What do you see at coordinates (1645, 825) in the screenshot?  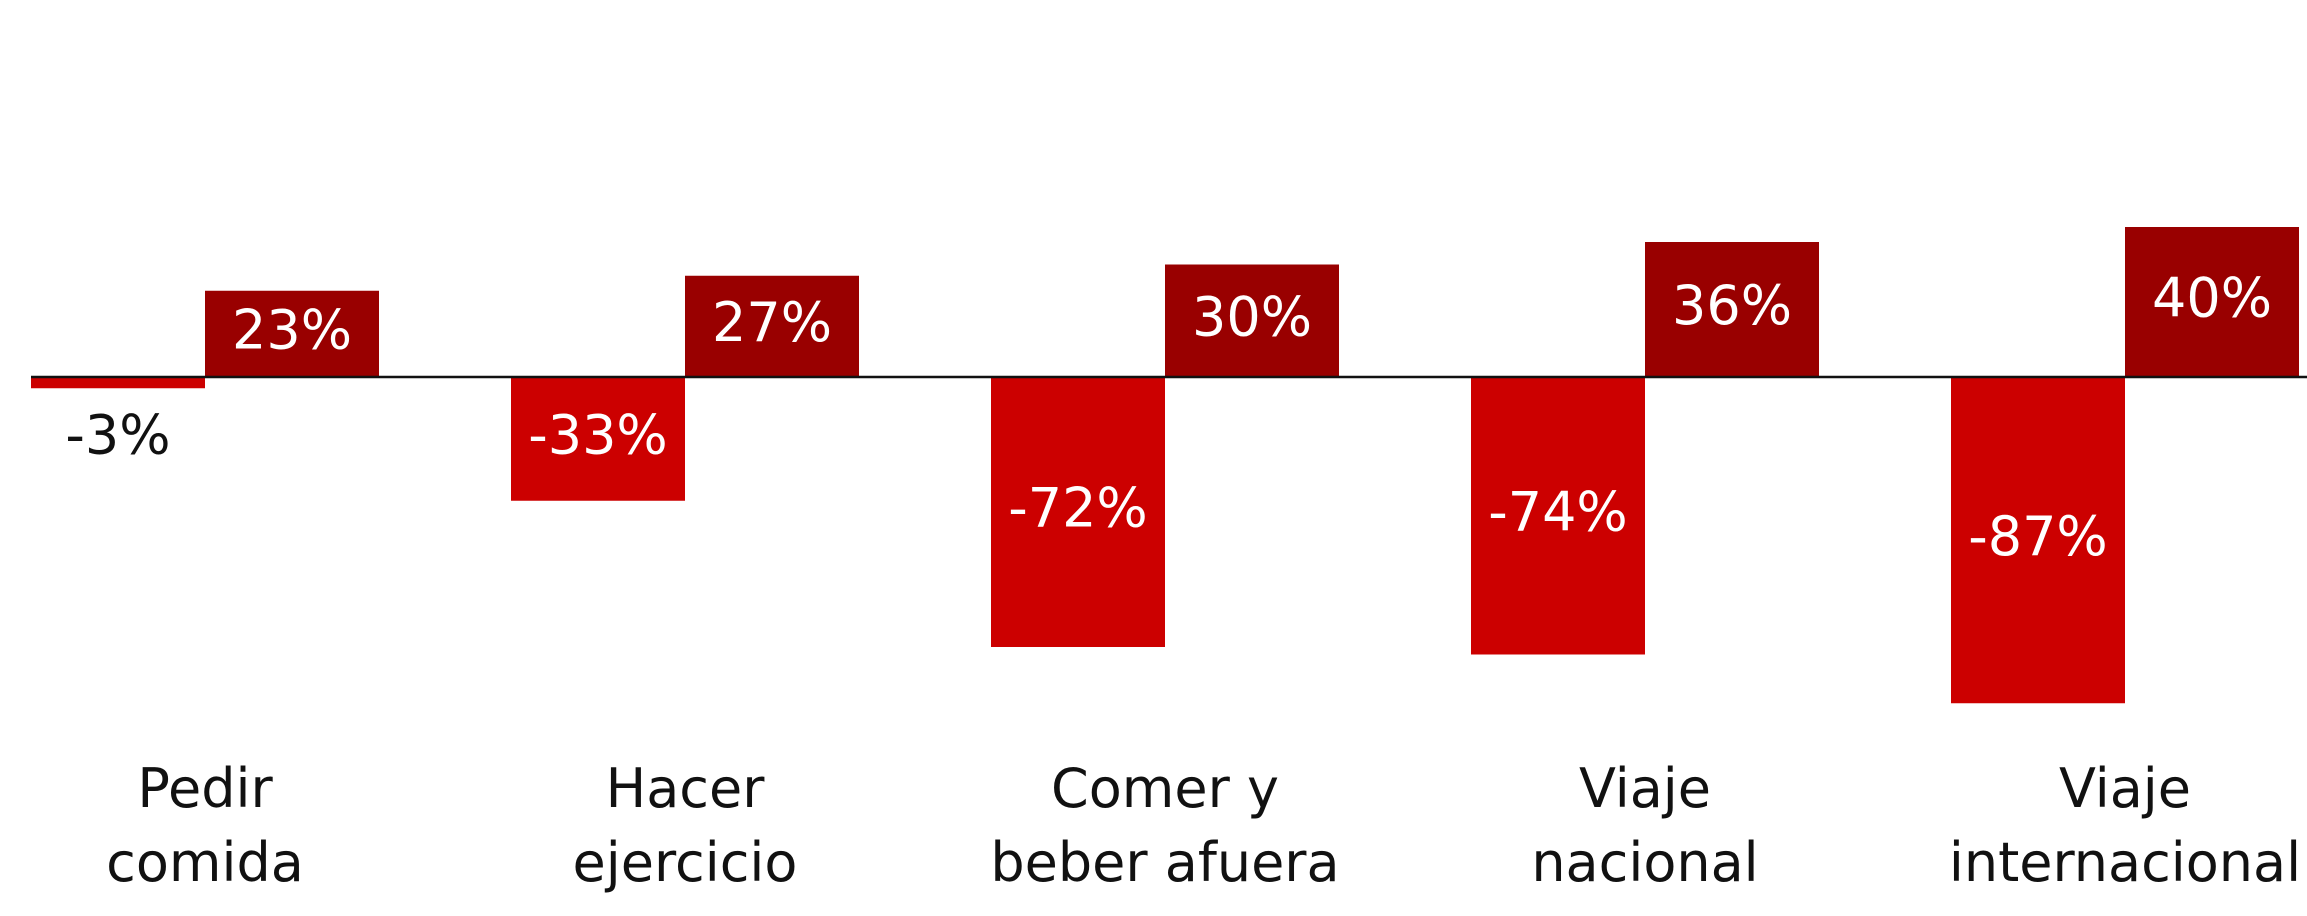 I see `x-tick-label: Viaje nacional` at bounding box center [1645, 825].